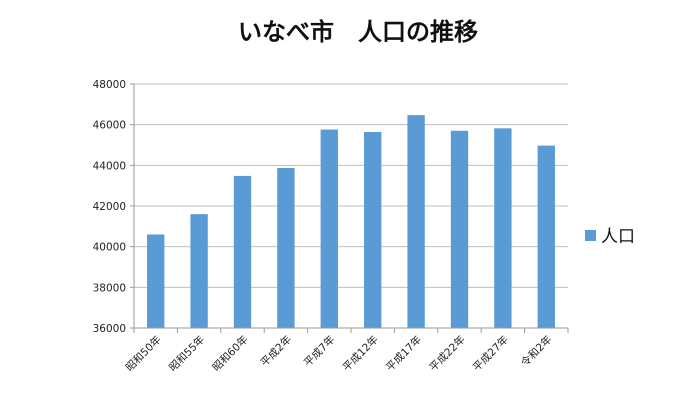 The image size is (690, 420). Describe the element at coordinates (590, 235) in the screenshot. I see `legend-swatch` at that location.